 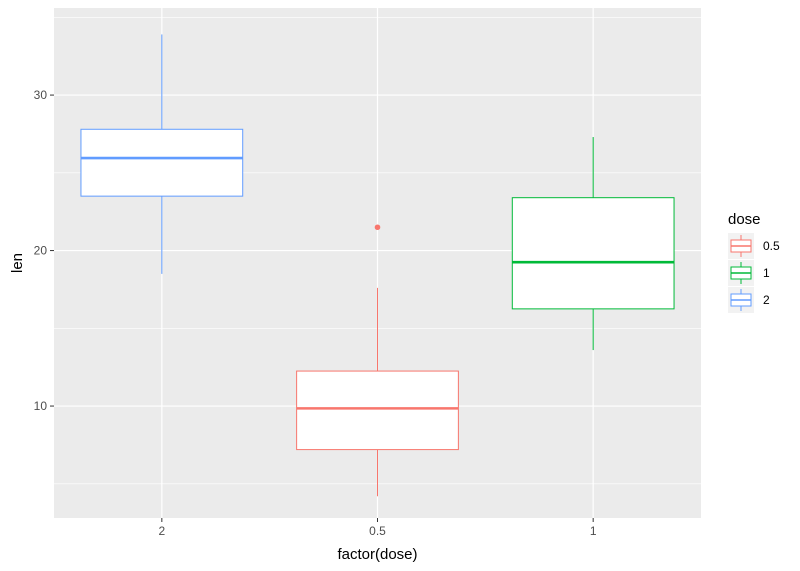 What do you see at coordinates (749, 273) in the screenshot?
I see `legend-key-1: 1` at bounding box center [749, 273].